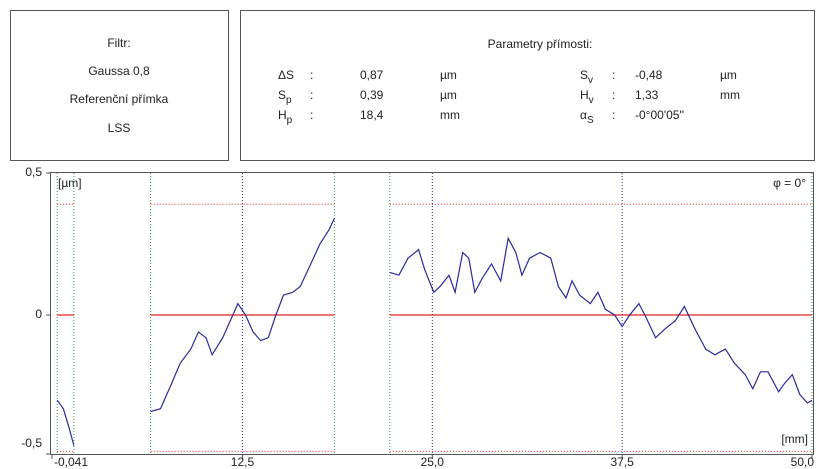 The height and width of the screenshot is (469, 816). What do you see at coordinates (70, 183) in the screenshot?
I see `y-axis-label: [µm]` at bounding box center [70, 183].